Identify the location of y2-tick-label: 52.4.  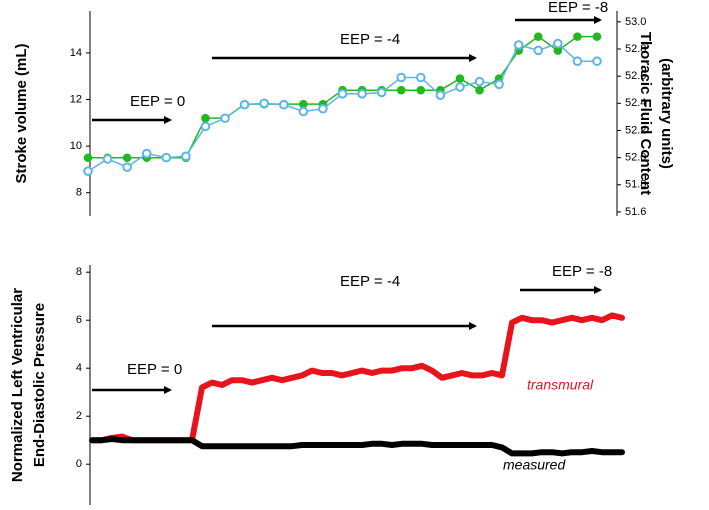
(635, 103).